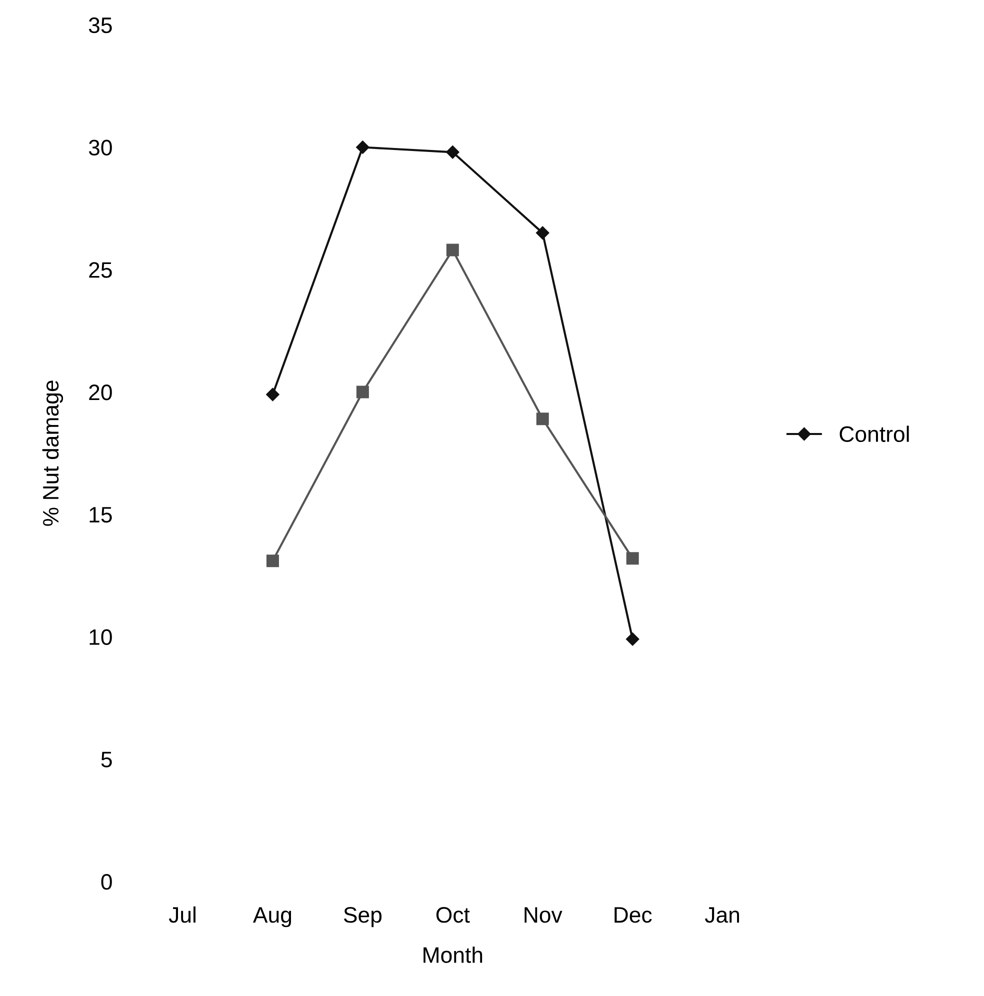 Image resolution: width=984 pixels, height=996 pixels. I want to click on y-axis-title: % Nut damage, so click(53, 453).